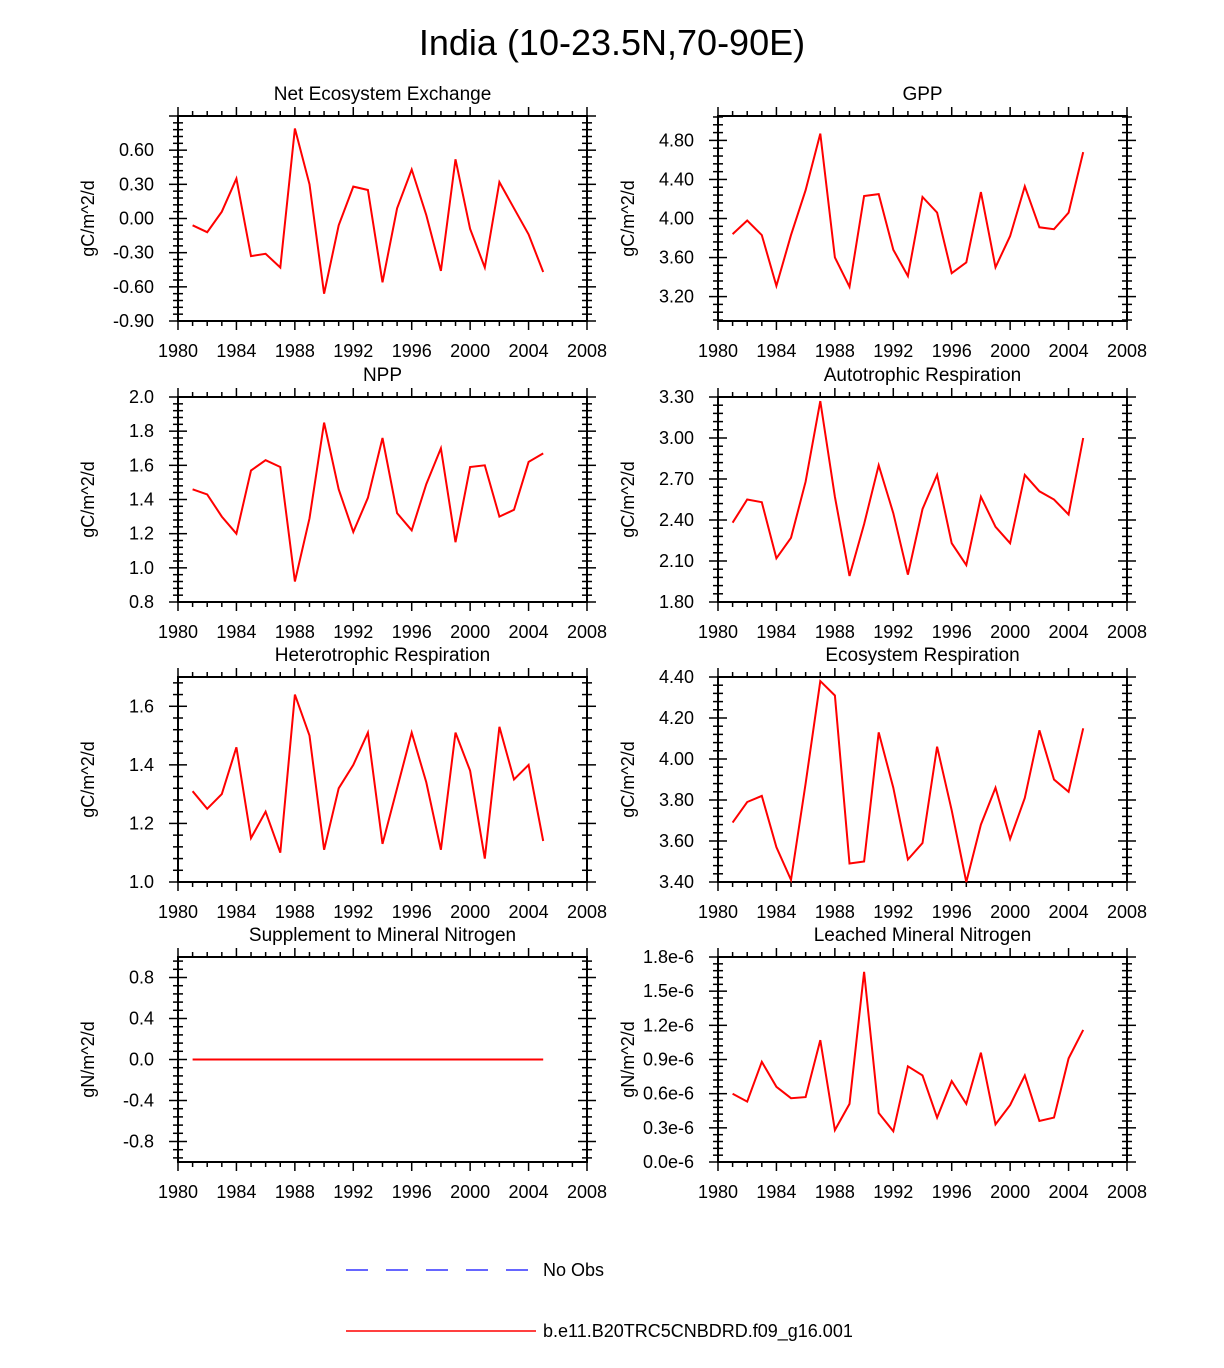 The height and width of the screenshot is (1368, 1224). What do you see at coordinates (133, 253) in the screenshot?
I see `y-tick-label: -0.30` at bounding box center [133, 253].